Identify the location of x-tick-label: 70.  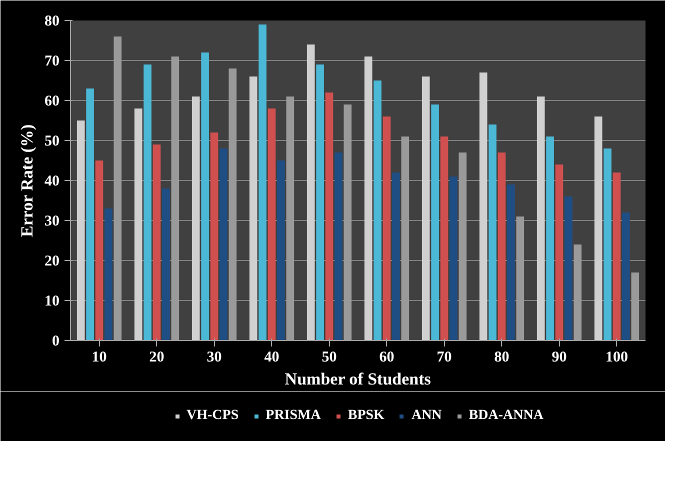
(444, 358).